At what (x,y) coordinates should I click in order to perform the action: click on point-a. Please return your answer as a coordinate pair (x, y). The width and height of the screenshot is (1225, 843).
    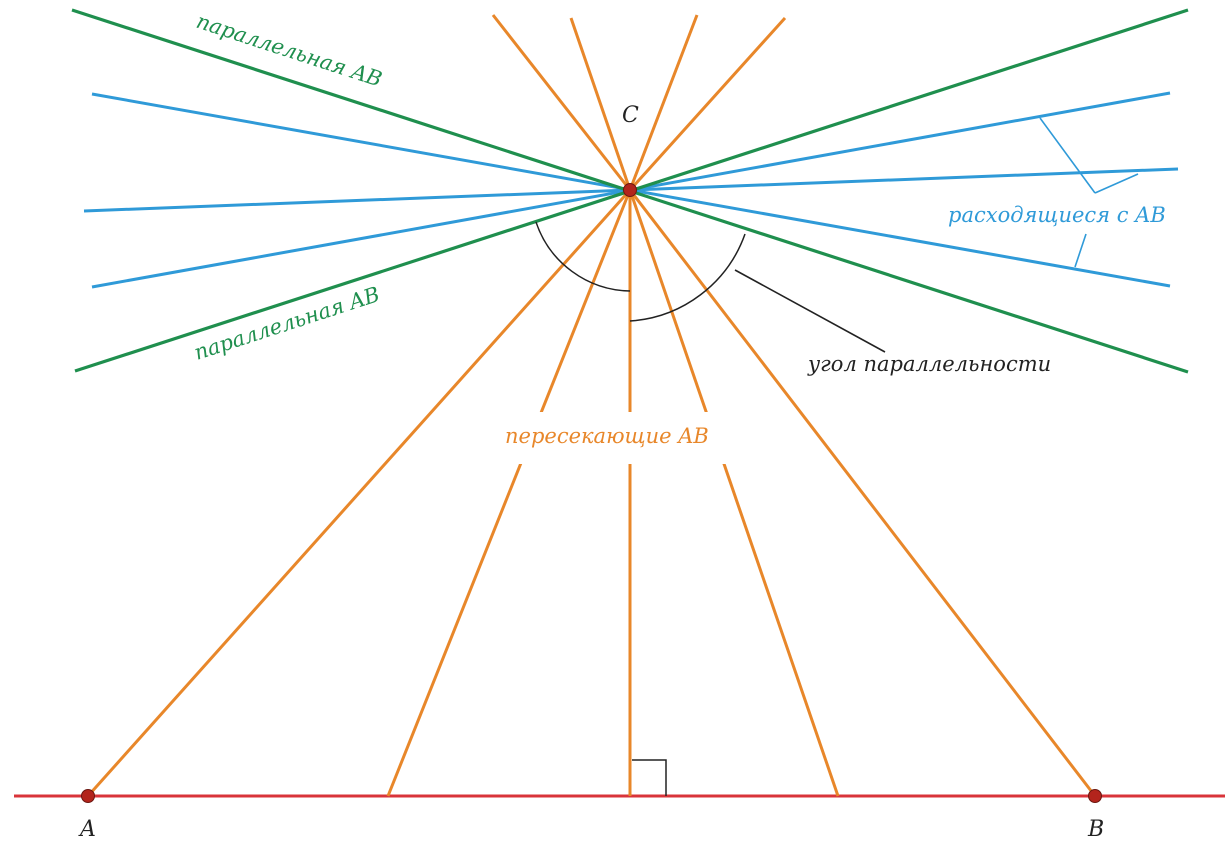
    Looking at the image, I should click on (88, 796).